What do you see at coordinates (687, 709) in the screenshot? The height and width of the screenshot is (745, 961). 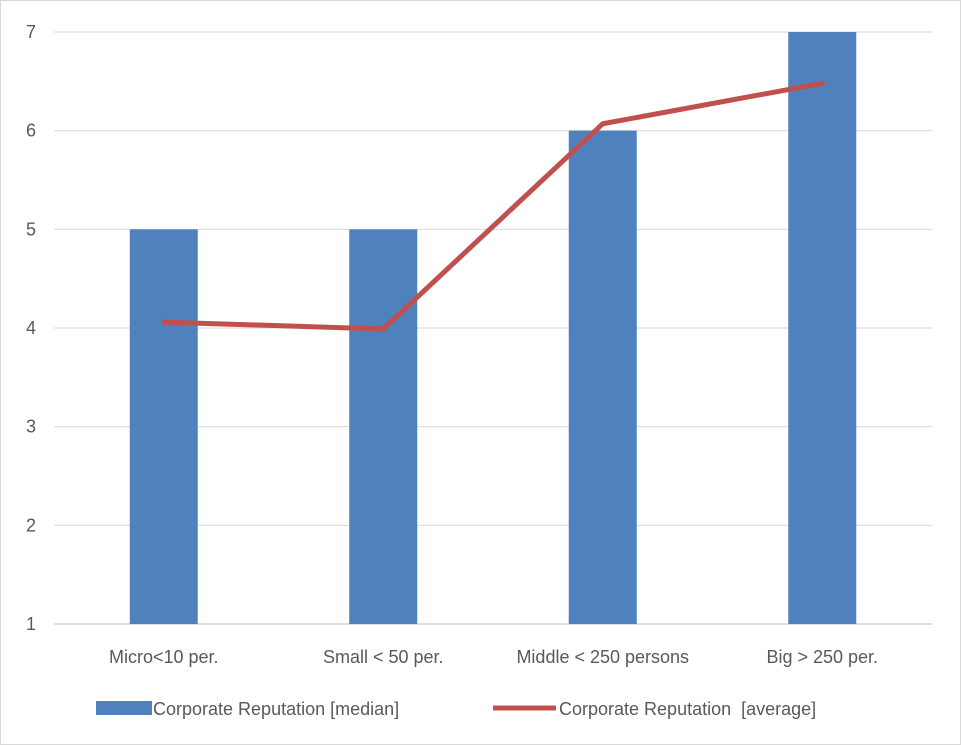 I see `legend-label-average: Corporate Reputation [average]` at bounding box center [687, 709].